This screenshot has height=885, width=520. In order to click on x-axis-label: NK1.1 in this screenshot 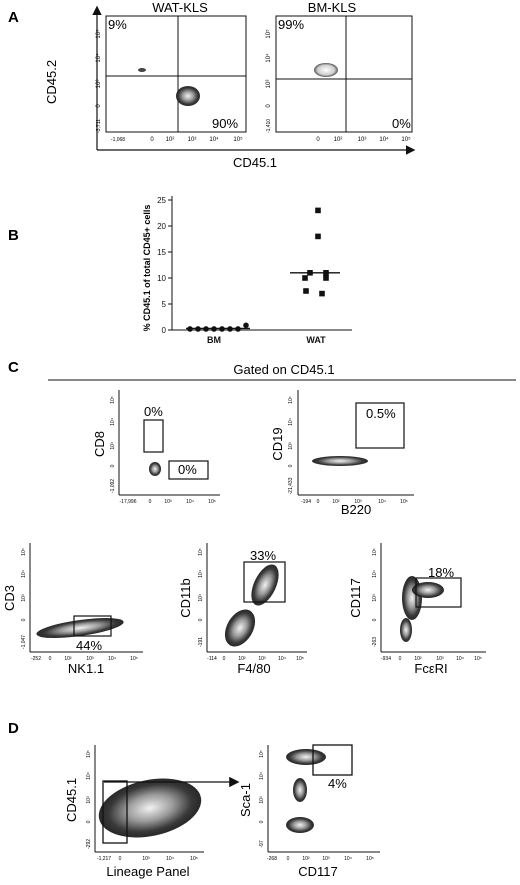, I will do `click(86, 668)`.